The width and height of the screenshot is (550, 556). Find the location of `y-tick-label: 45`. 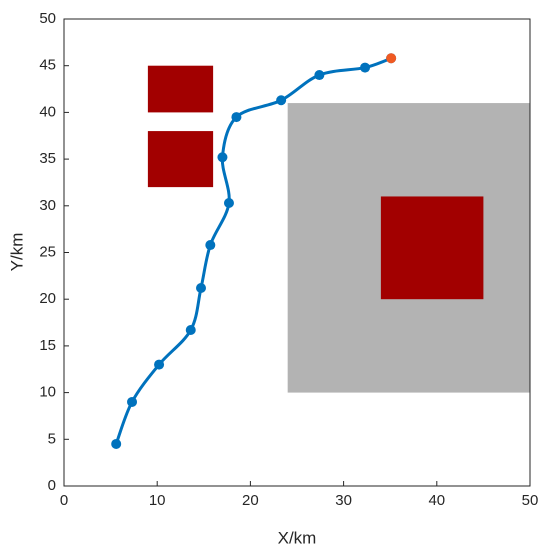

y-tick-label: 45 is located at coordinates (47, 65).